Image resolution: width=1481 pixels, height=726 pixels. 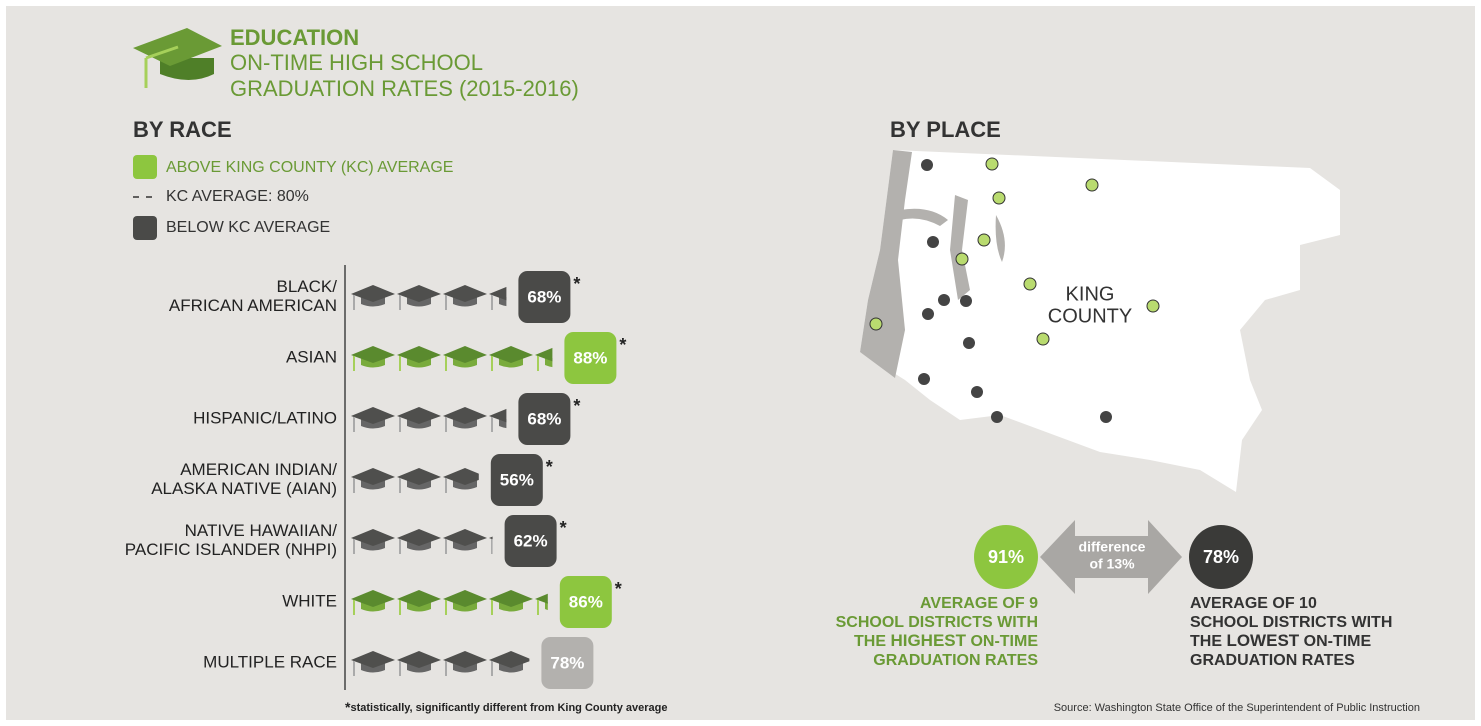 I want to click on value-label: 88%, so click(x=590, y=357).